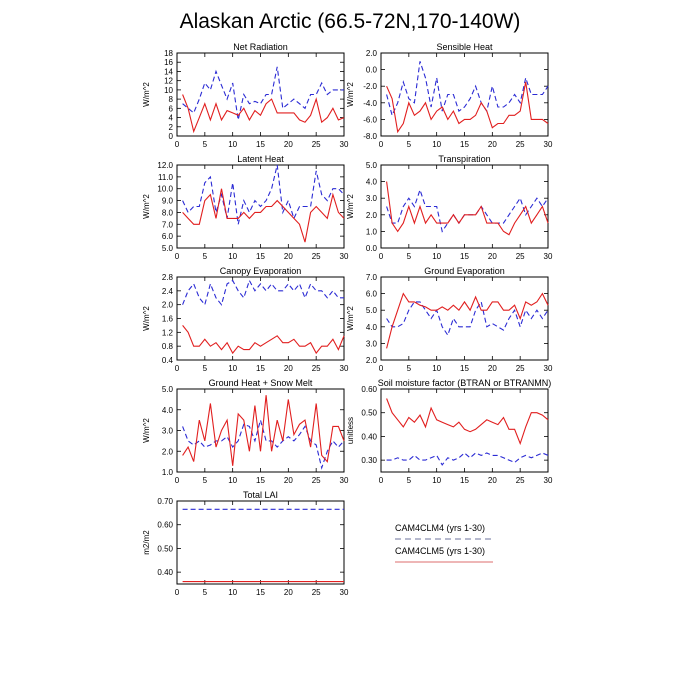 The image size is (700, 700). Describe the element at coordinates (168, 71) in the screenshot. I see `y-tick-label: 14` at that location.